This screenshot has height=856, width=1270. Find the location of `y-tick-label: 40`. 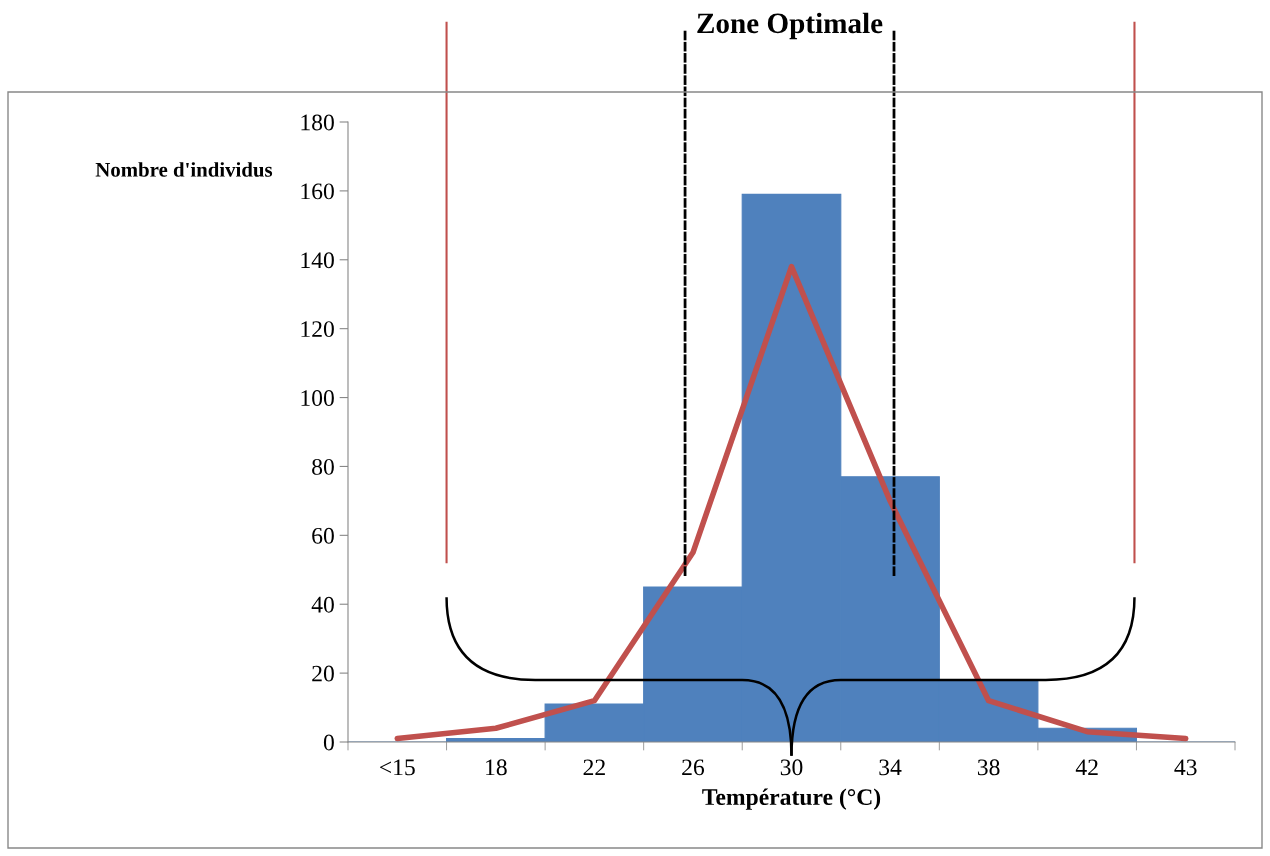

y-tick-label: 40 is located at coordinates (322, 604).